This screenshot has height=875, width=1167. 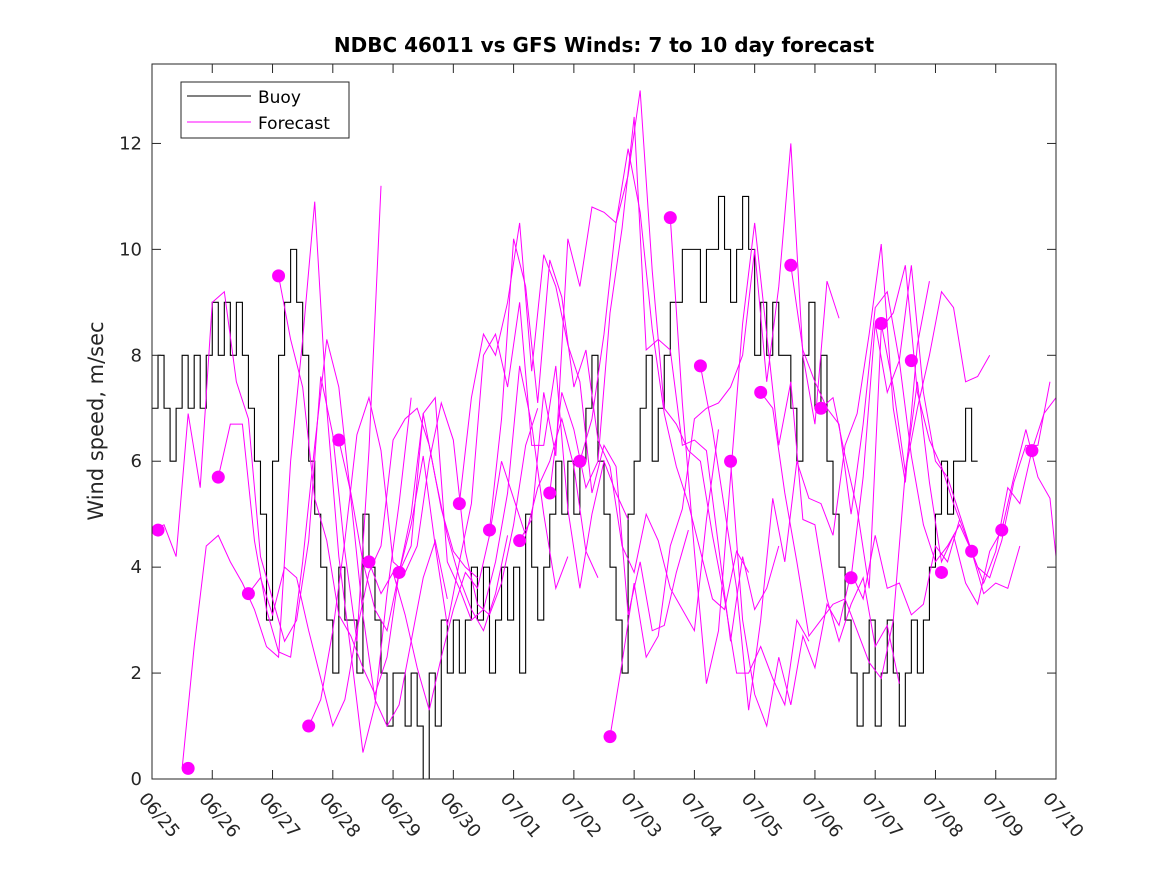 What do you see at coordinates (130, 143) in the screenshot?
I see `y-tick-label: 12` at bounding box center [130, 143].